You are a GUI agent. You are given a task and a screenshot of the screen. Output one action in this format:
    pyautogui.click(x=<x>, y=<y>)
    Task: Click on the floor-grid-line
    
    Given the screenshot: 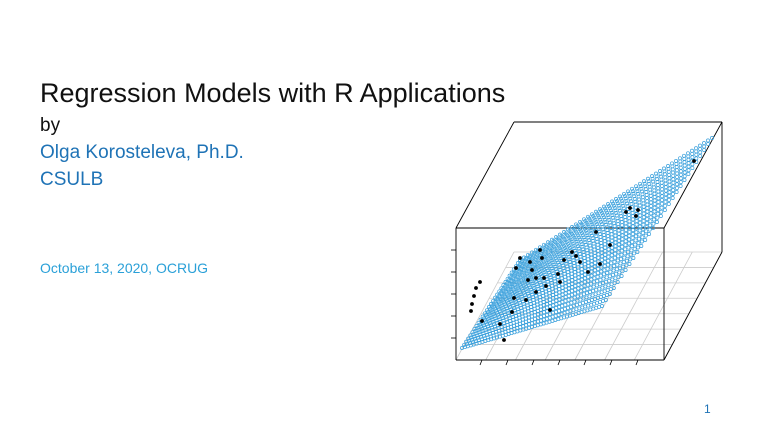 What is the action you would take?
    pyautogui.click(x=633, y=306)
    